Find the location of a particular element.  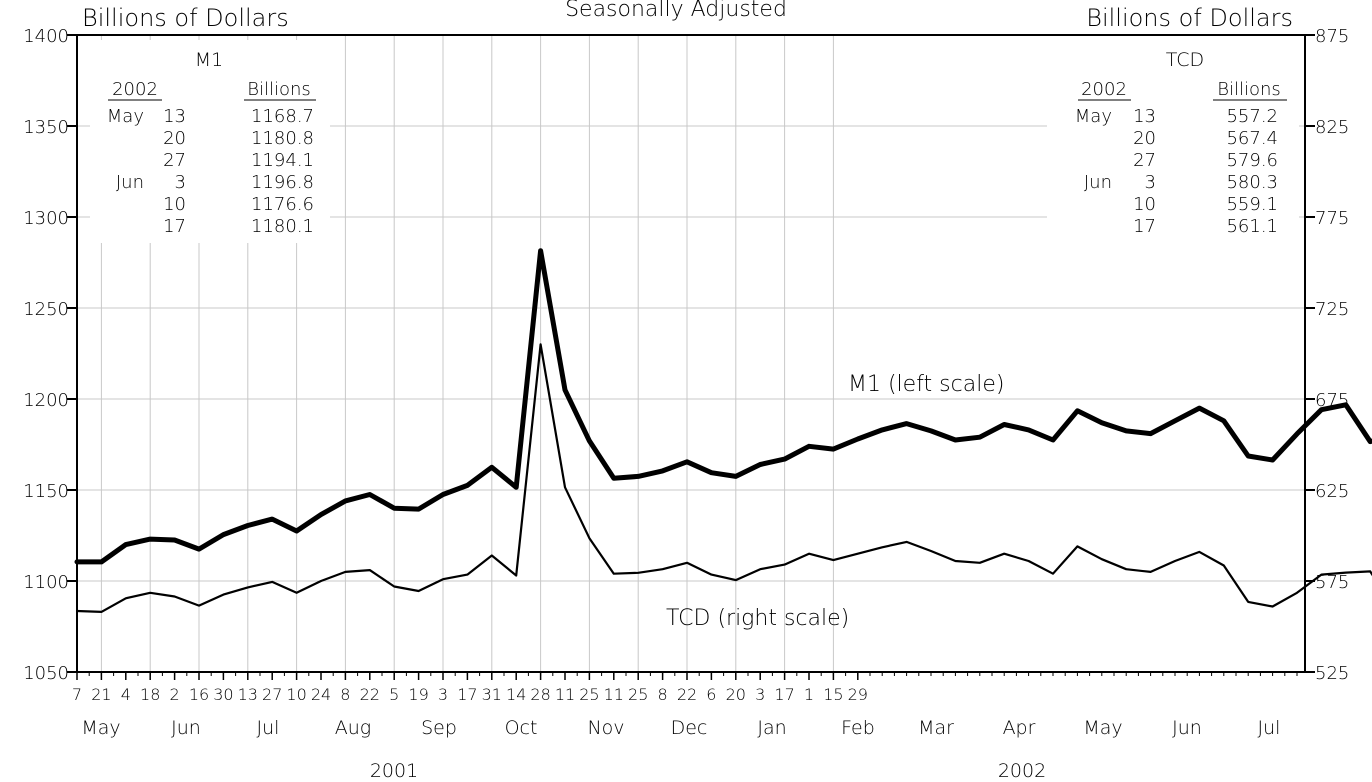

right-axis-unit-label: Billions of Dollars is located at coordinates (1189, 18).